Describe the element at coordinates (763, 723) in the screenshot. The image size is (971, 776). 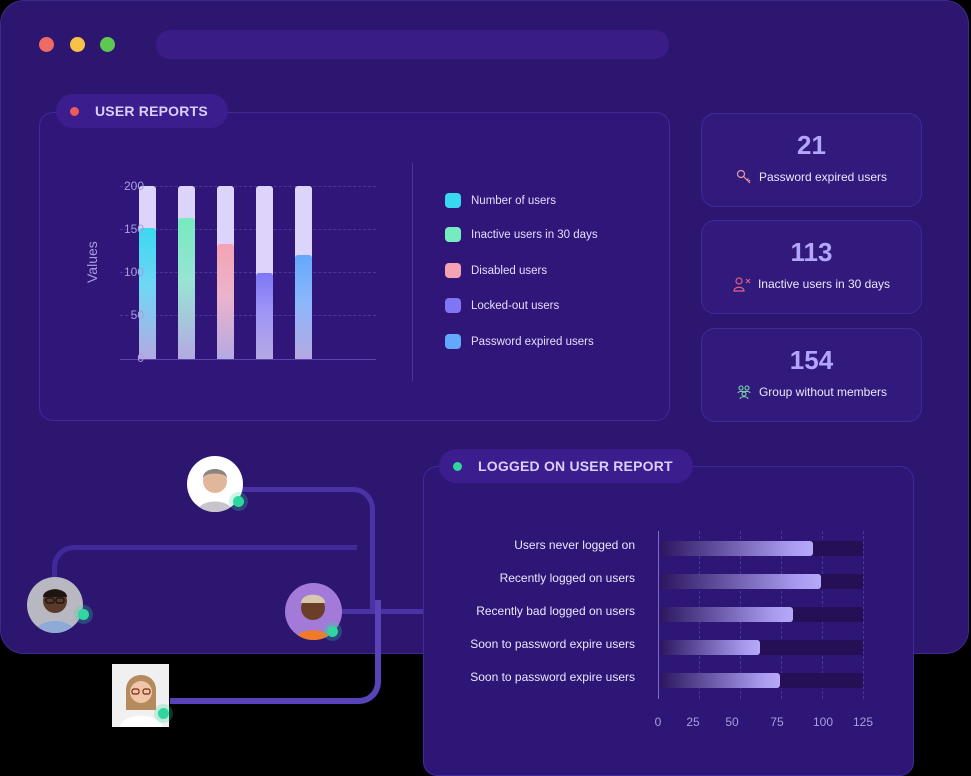
I see `x-axis-ticks: 0 25 50 75 100 125` at that location.